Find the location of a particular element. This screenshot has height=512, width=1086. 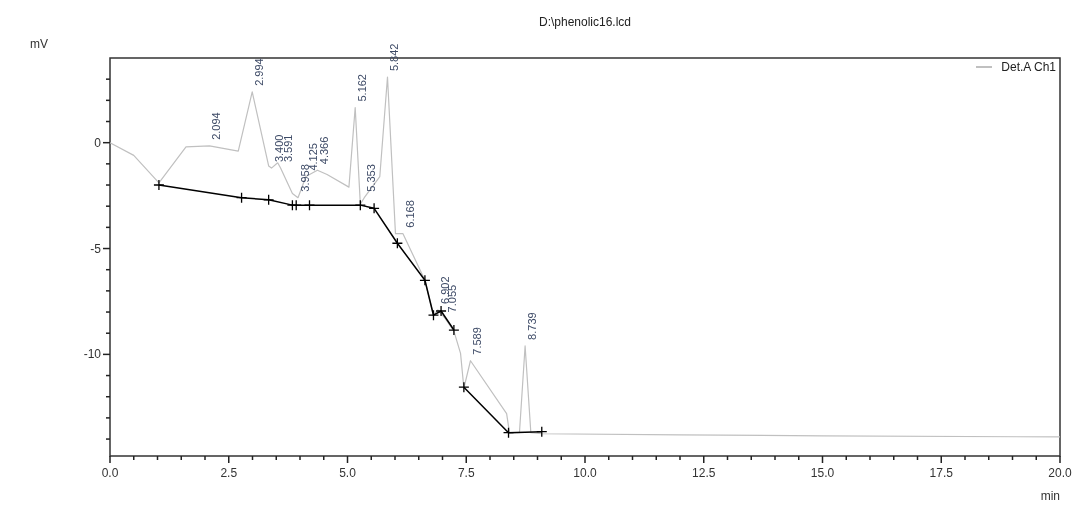

y-axis-title: mV is located at coordinates (39, 44).